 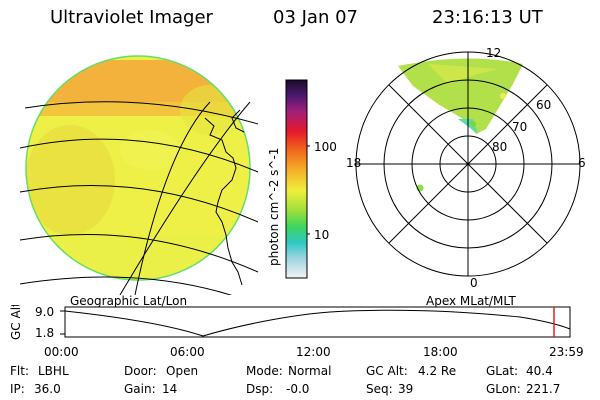 What do you see at coordinates (582, 163) in the screenshot?
I see `mlt-label-6: 6` at bounding box center [582, 163].